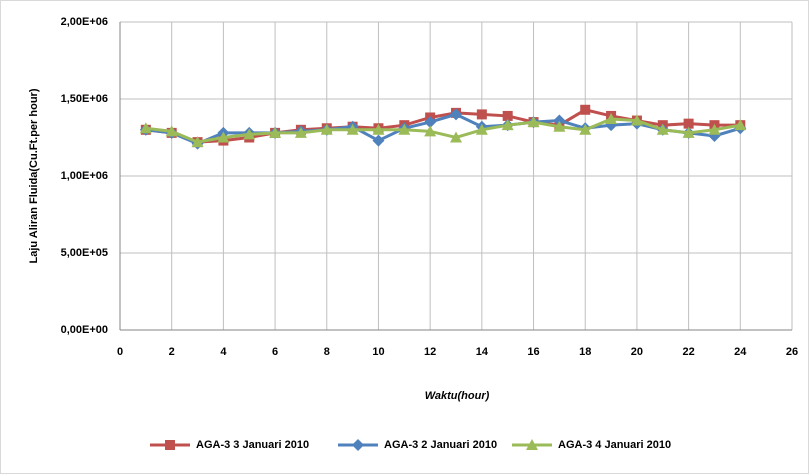  I want to click on x-tick-label: 20, so click(637, 352).